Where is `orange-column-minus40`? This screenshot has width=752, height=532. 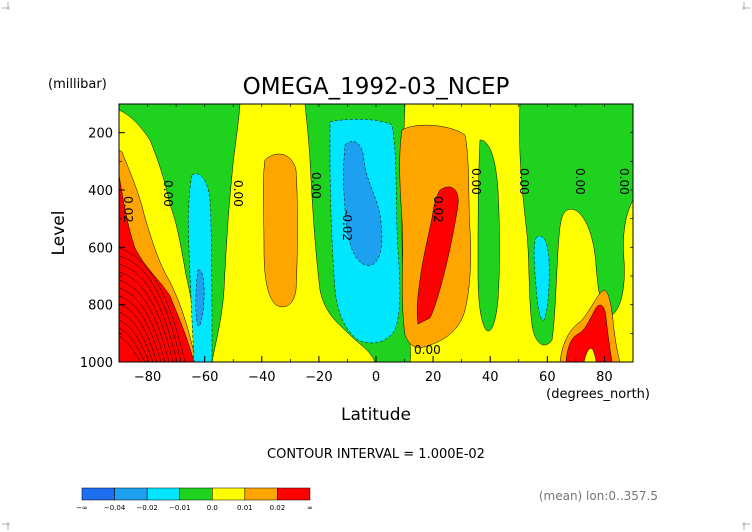 orange-column-minus40 is located at coordinates (280, 230).